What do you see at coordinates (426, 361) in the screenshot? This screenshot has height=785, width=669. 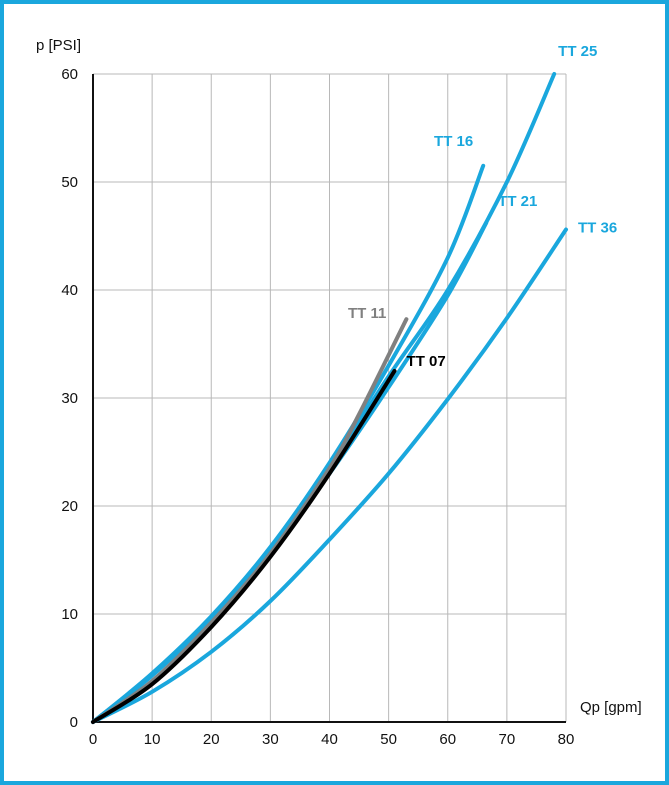 I see `series-label-tt-07: TT 07` at bounding box center [426, 361].